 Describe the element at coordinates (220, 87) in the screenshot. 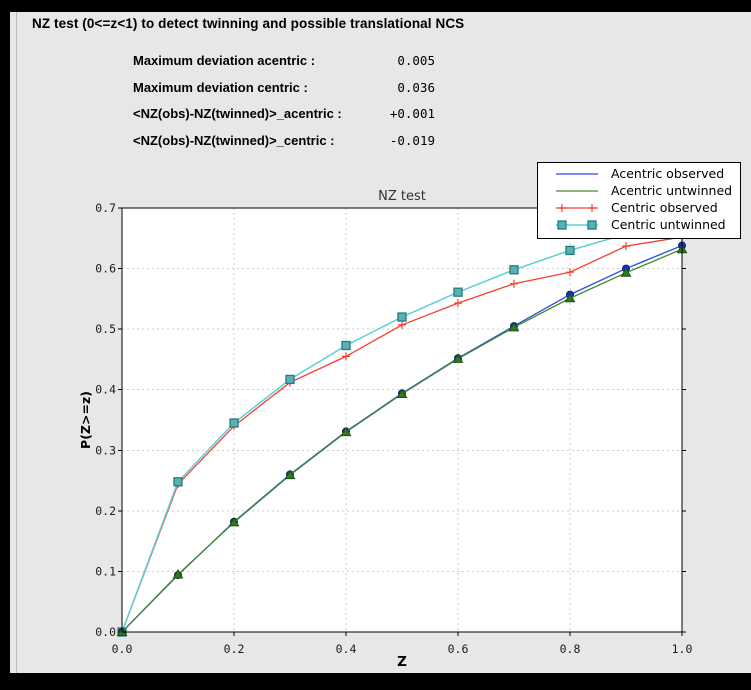

I see `stat-label: Maximum deviation centric :` at that location.